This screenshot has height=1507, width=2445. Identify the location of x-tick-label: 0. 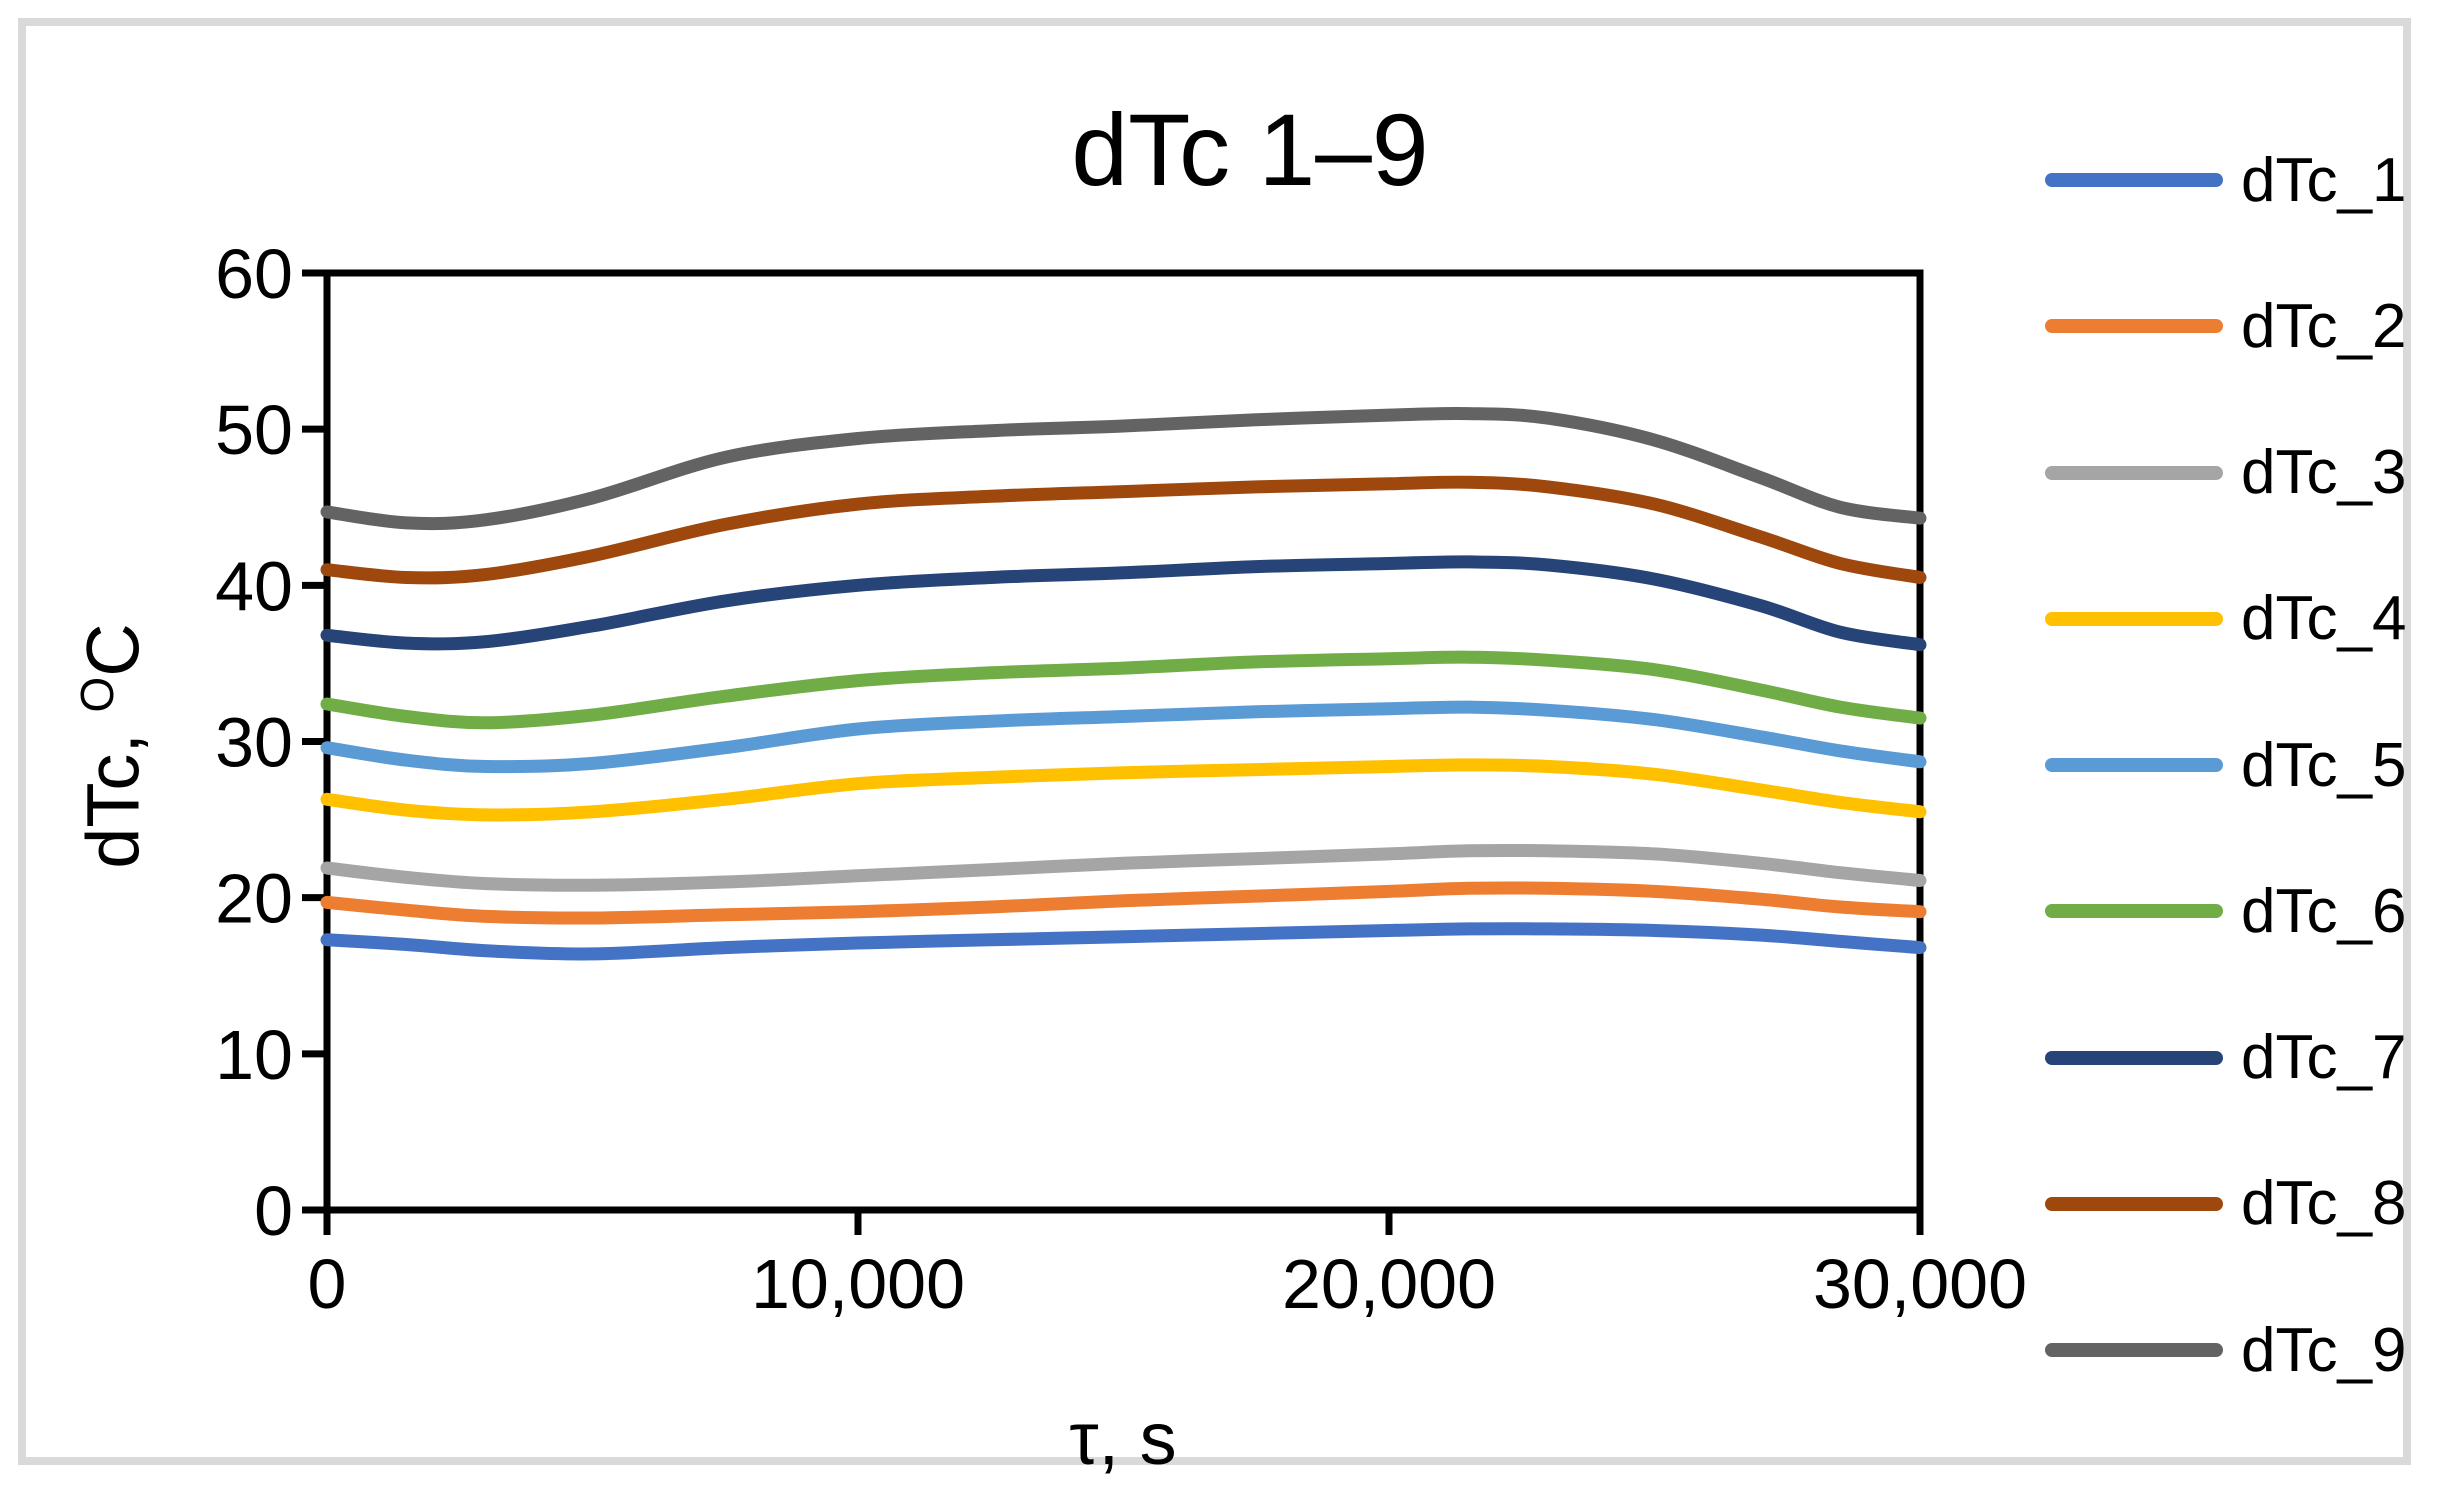
(327, 1284).